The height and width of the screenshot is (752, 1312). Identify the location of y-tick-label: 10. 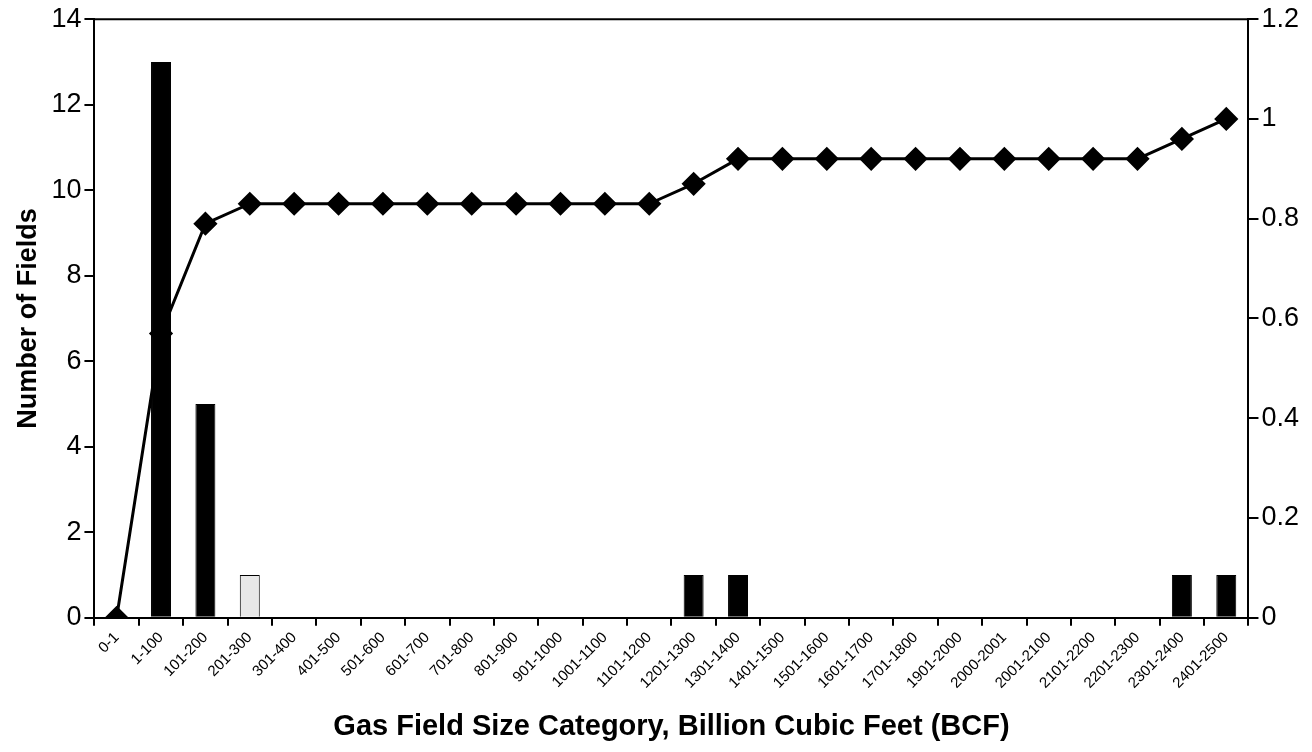
(66, 188).